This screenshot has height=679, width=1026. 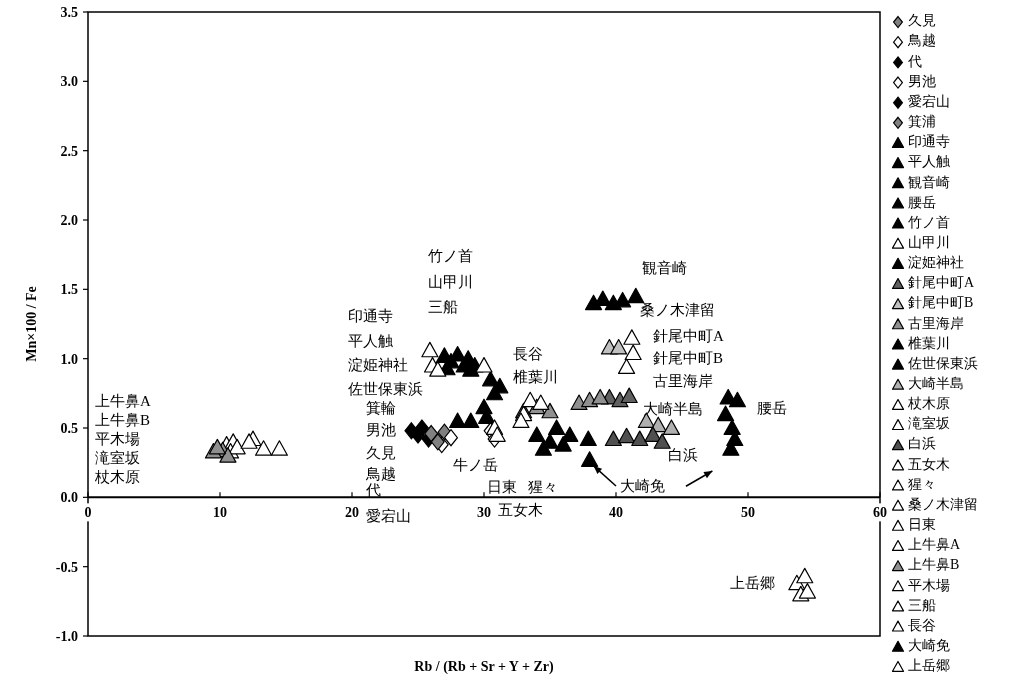 What do you see at coordinates (929, 343) in the screenshot?
I see `legend-label: 椎葉川` at bounding box center [929, 343].